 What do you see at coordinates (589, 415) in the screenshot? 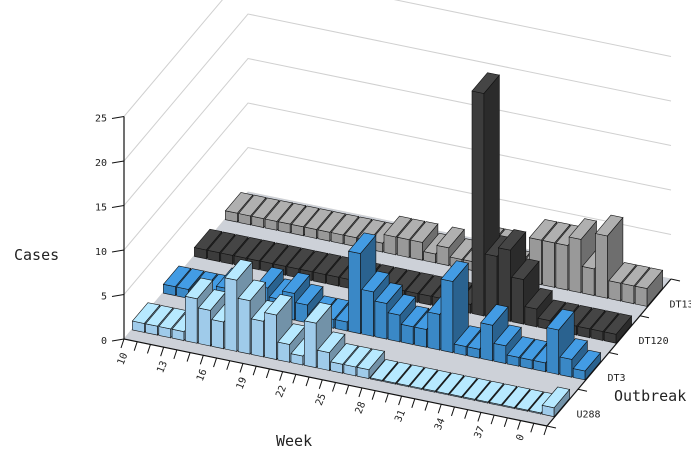
I see `y-tick-label: U288` at bounding box center [589, 415].